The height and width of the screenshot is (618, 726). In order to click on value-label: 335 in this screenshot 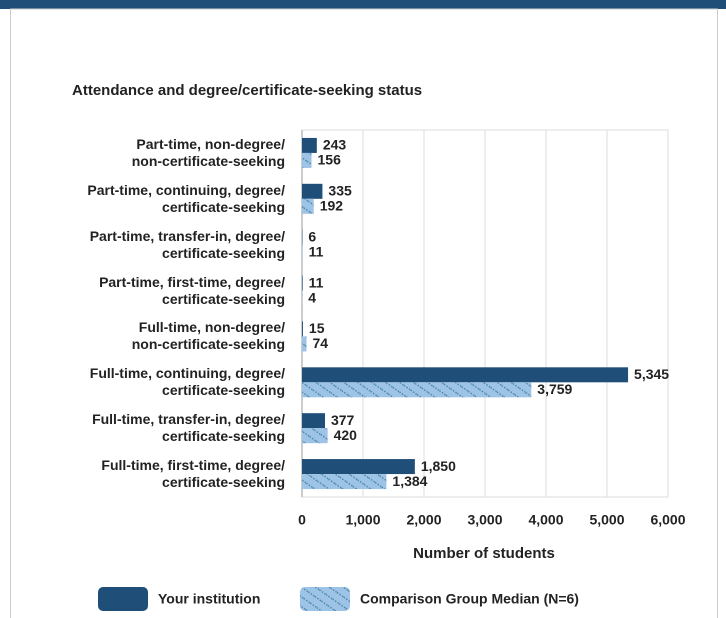, I will do `click(340, 191)`.